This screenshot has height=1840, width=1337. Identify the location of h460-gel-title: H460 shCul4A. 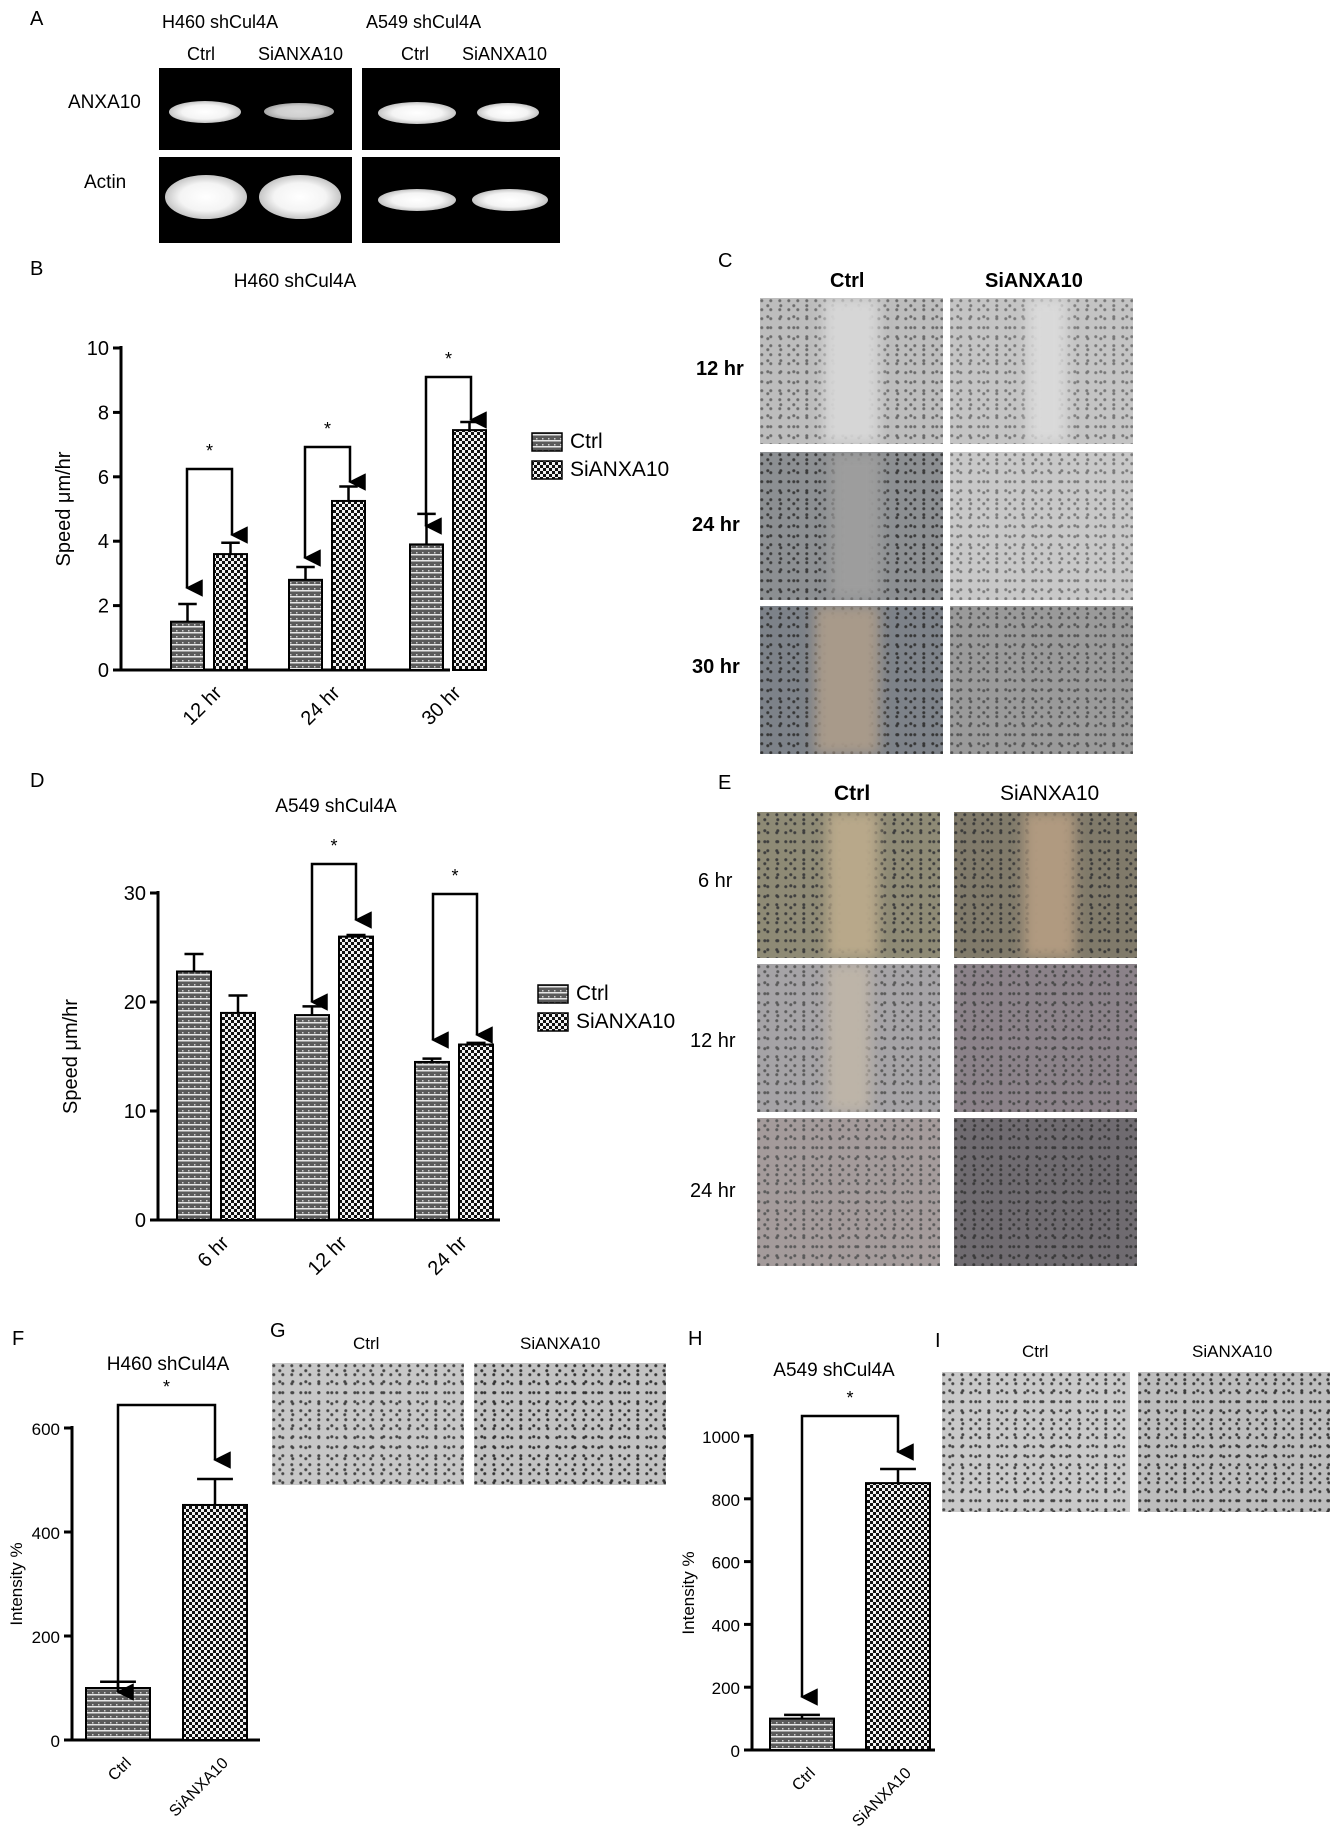
(220, 22).